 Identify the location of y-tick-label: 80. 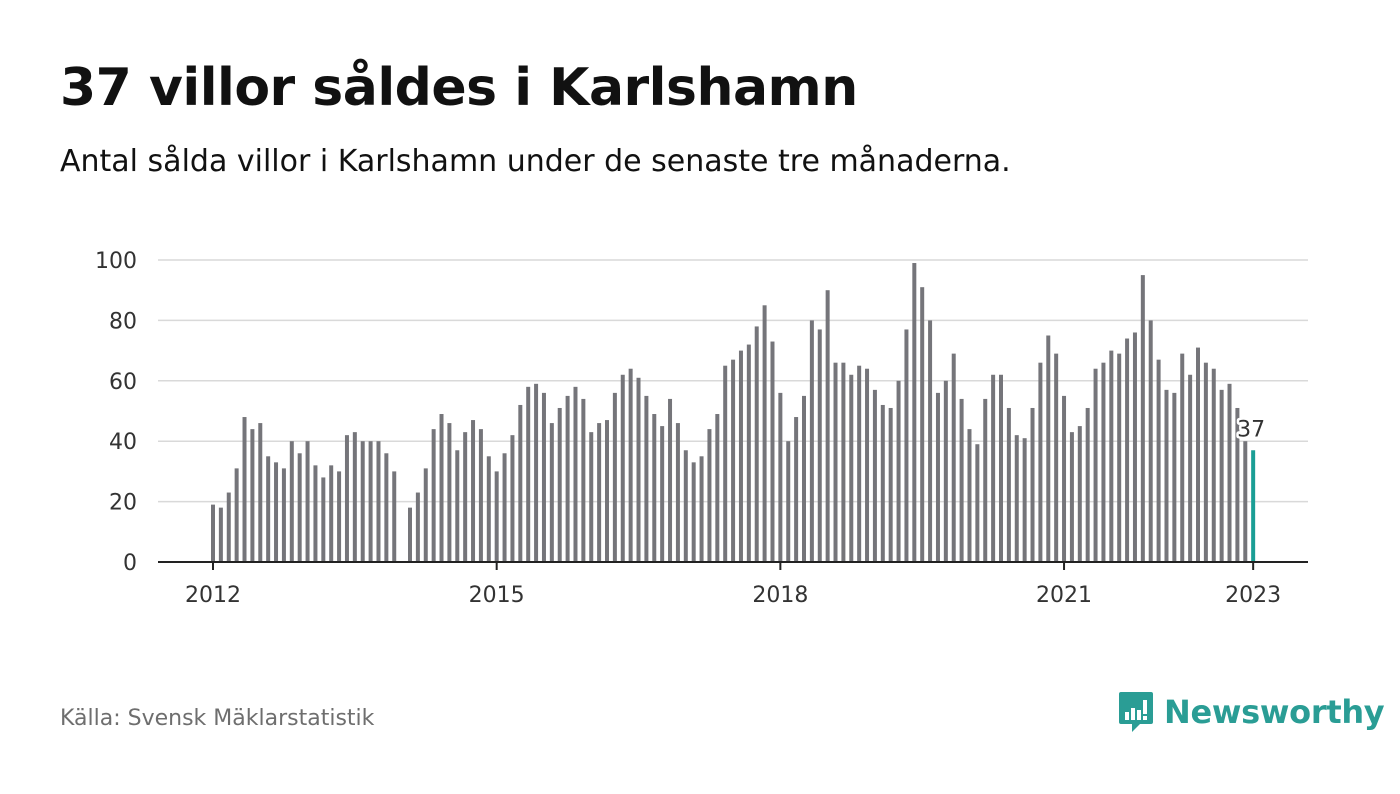
(123, 321).